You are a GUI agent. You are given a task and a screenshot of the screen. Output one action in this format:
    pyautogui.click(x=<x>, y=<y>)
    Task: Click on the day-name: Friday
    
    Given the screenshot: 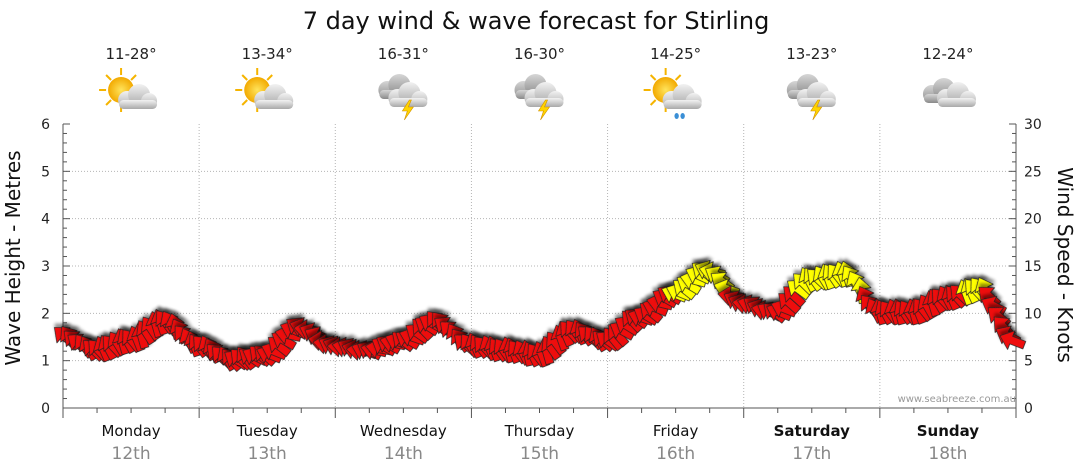 What is the action you would take?
    pyautogui.click(x=676, y=431)
    